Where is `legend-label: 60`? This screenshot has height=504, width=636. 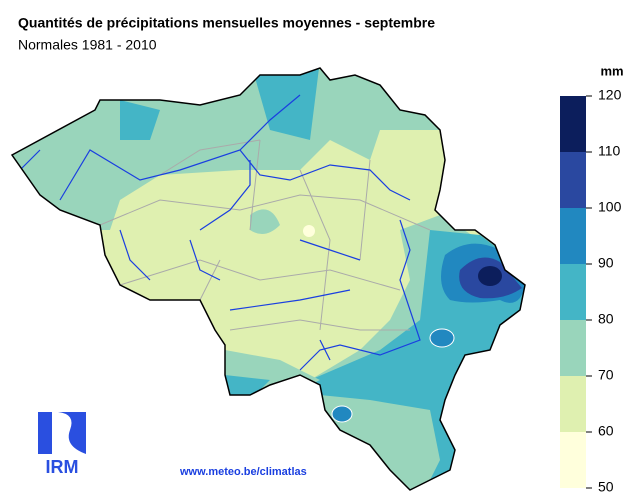
legend-label: 60 is located at coordinates (606, 431).